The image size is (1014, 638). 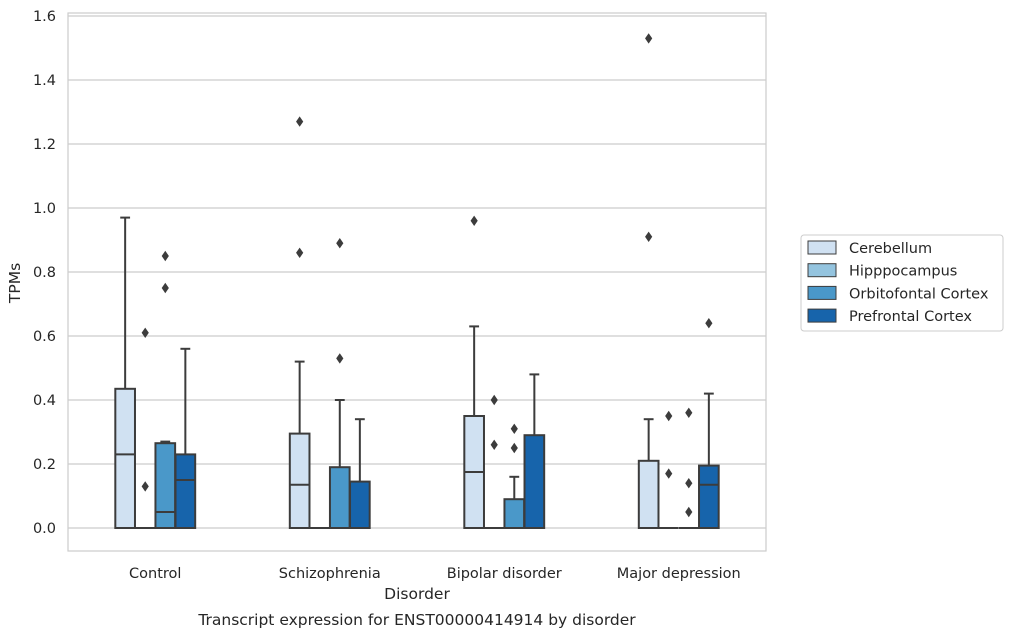 I want to click on y-tick-label: 0.4, so click(x=44, y=401).